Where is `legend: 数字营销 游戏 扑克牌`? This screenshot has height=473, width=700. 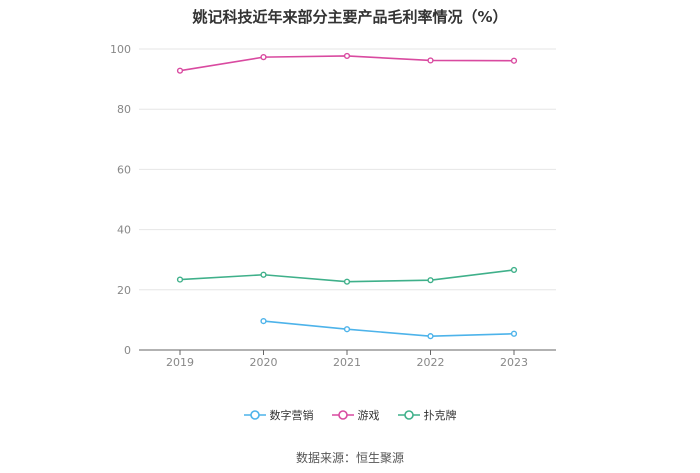
legend: 数字营销 游戏 扑克牌 is located at coordinates (350, 415).